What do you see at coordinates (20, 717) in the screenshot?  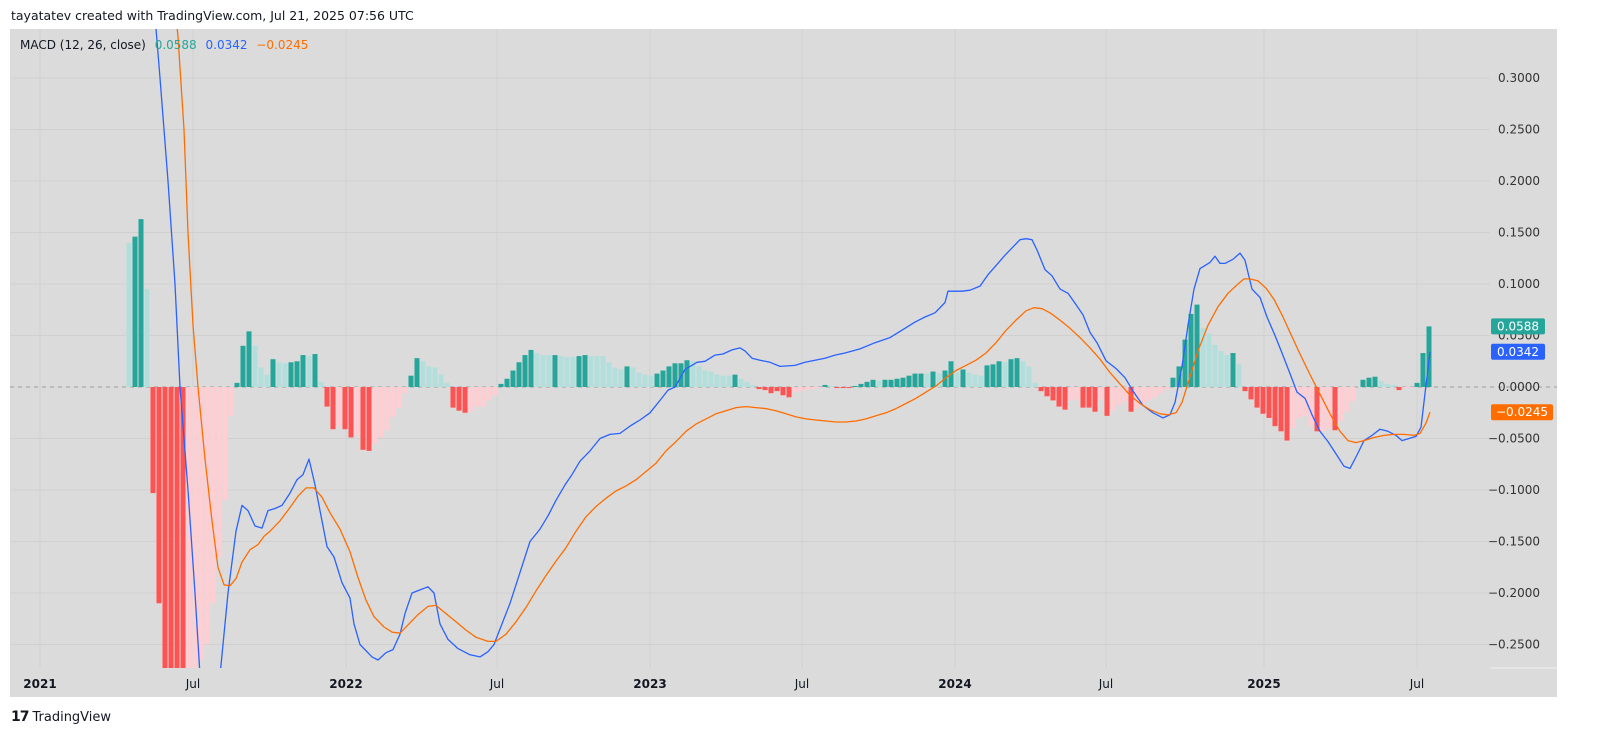 I see `tradingview-logo-icon: 17` at bounding box center [20, 717].